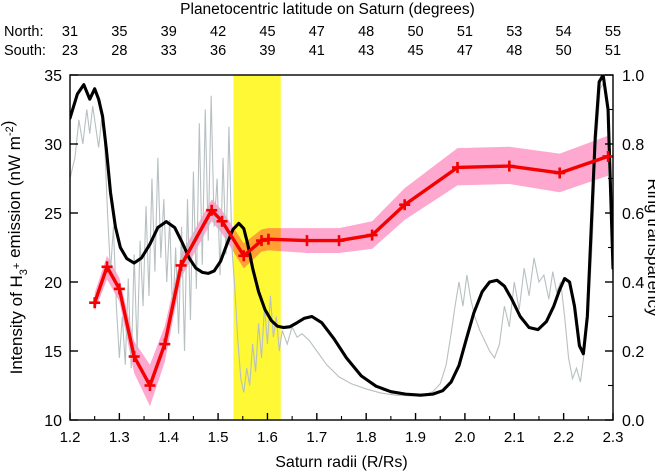 The height and width of the screenshot is (473, 655). What do you see at coordinates (633, 145) in the screenshot?
I see `y-axis-right-tick-label: 0.8` at bounding box center [633, 145].